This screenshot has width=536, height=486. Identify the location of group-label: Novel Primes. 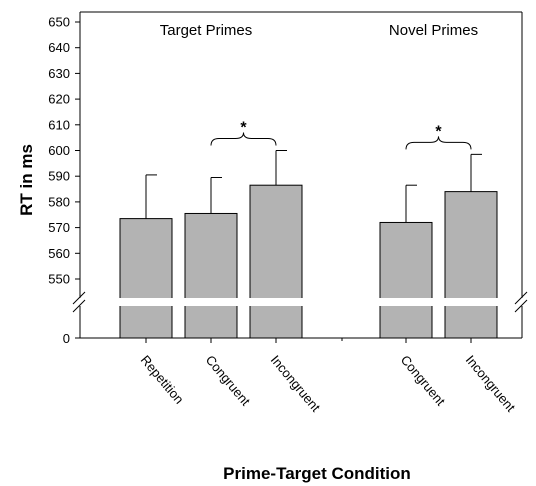
(433, 30).